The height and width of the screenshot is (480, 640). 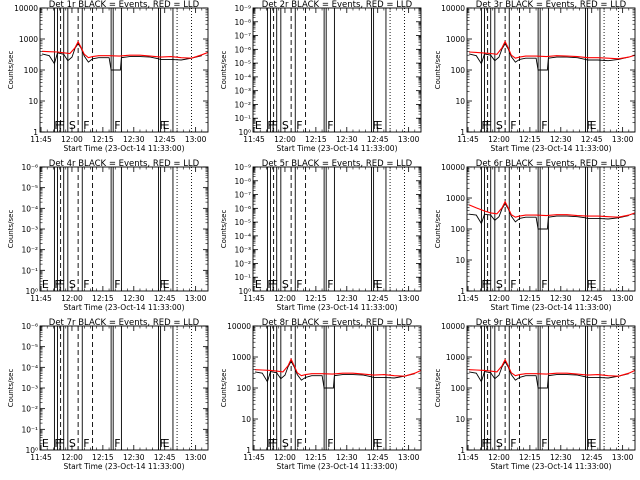 What do you see at coordinates (246, 419) in the screenshot?
I see `y-tick-label: 10` at bounding box center [246, 419].